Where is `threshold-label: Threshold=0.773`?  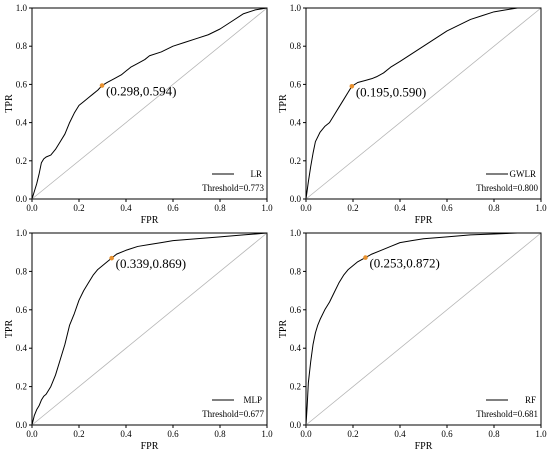
threshold-label: Threshold=0.773 is located at coordinates (233, 188).